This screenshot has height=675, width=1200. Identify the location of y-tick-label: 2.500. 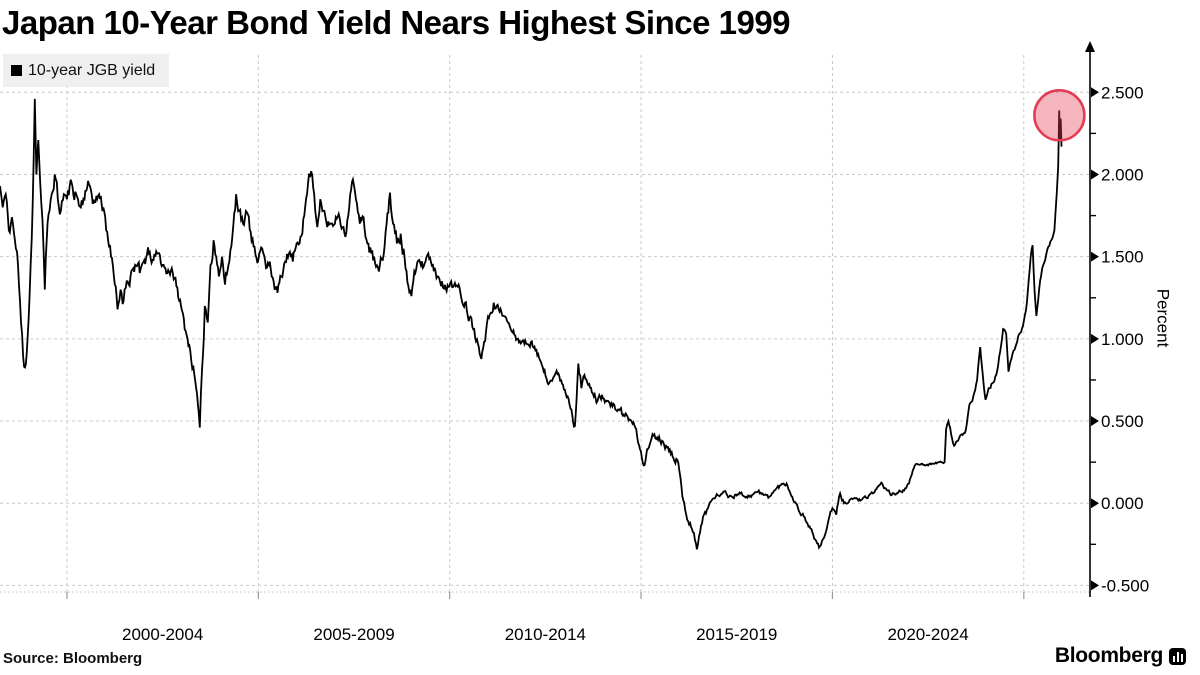
(1122, 92).